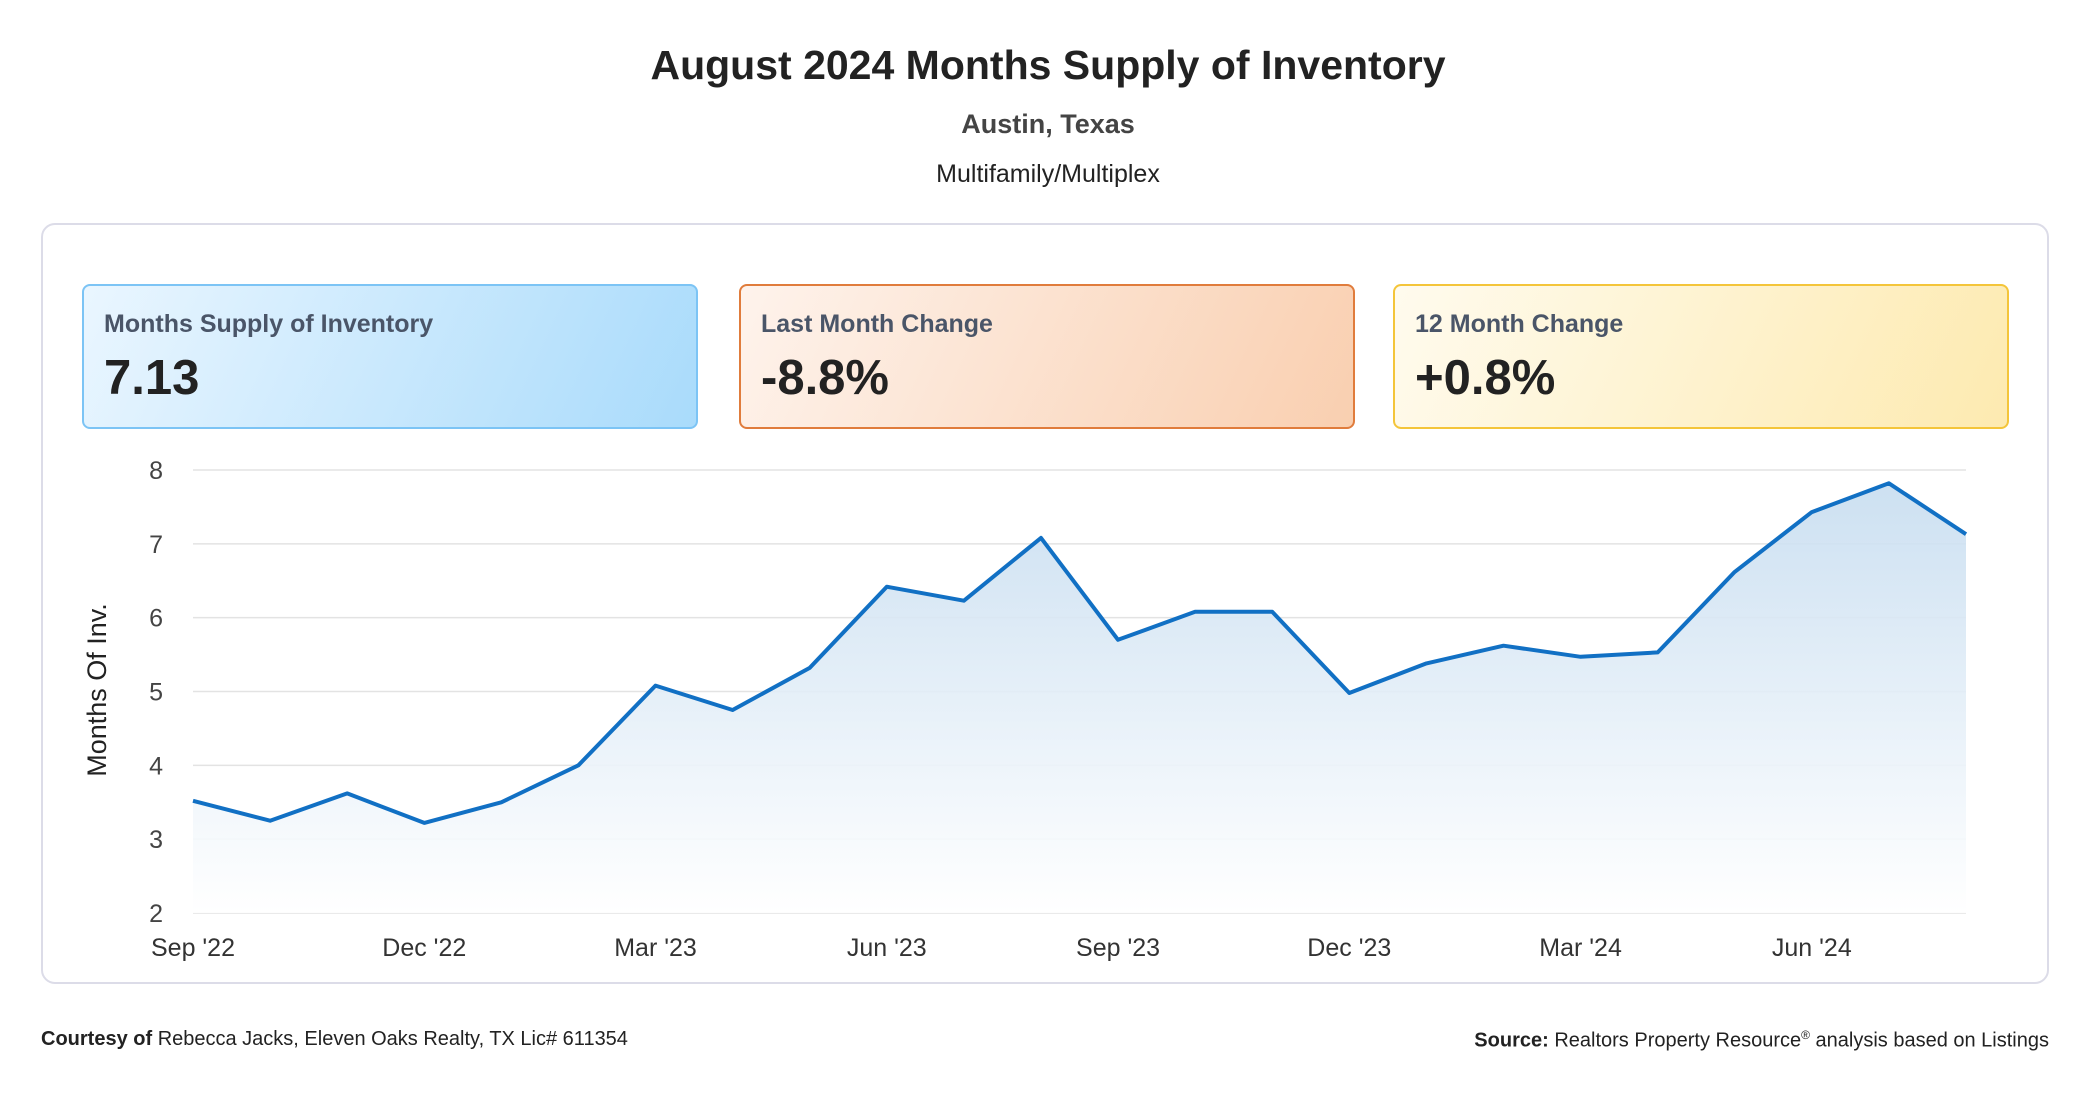 The width and height of the screenshot is (2096, 1100). Describe the element at coordinates (1048, 65) in the screenshot. I see `page-title: August 2024 Months Supply of Inventory` at that location.